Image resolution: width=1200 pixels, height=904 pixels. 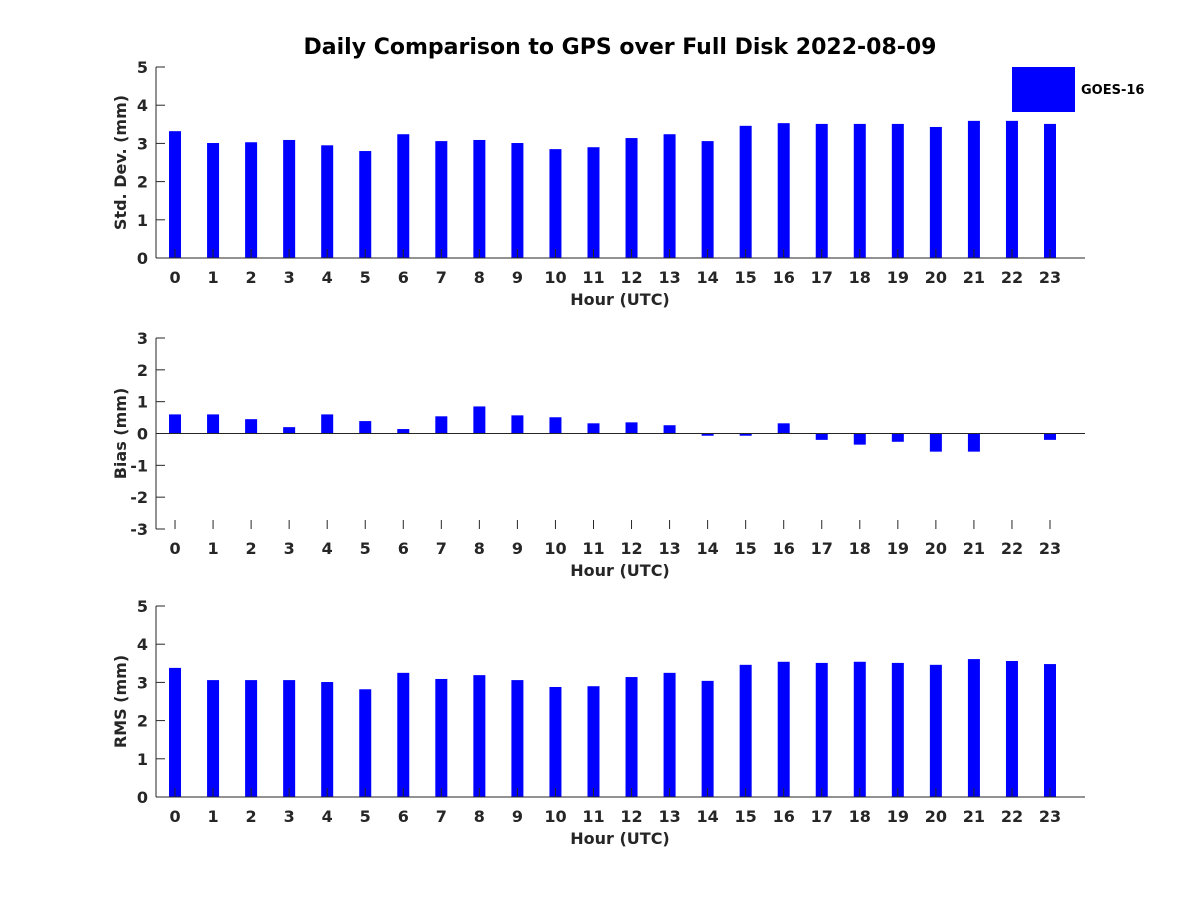 I want to click on y-tick-label: 5, so click(x=142, y=67).